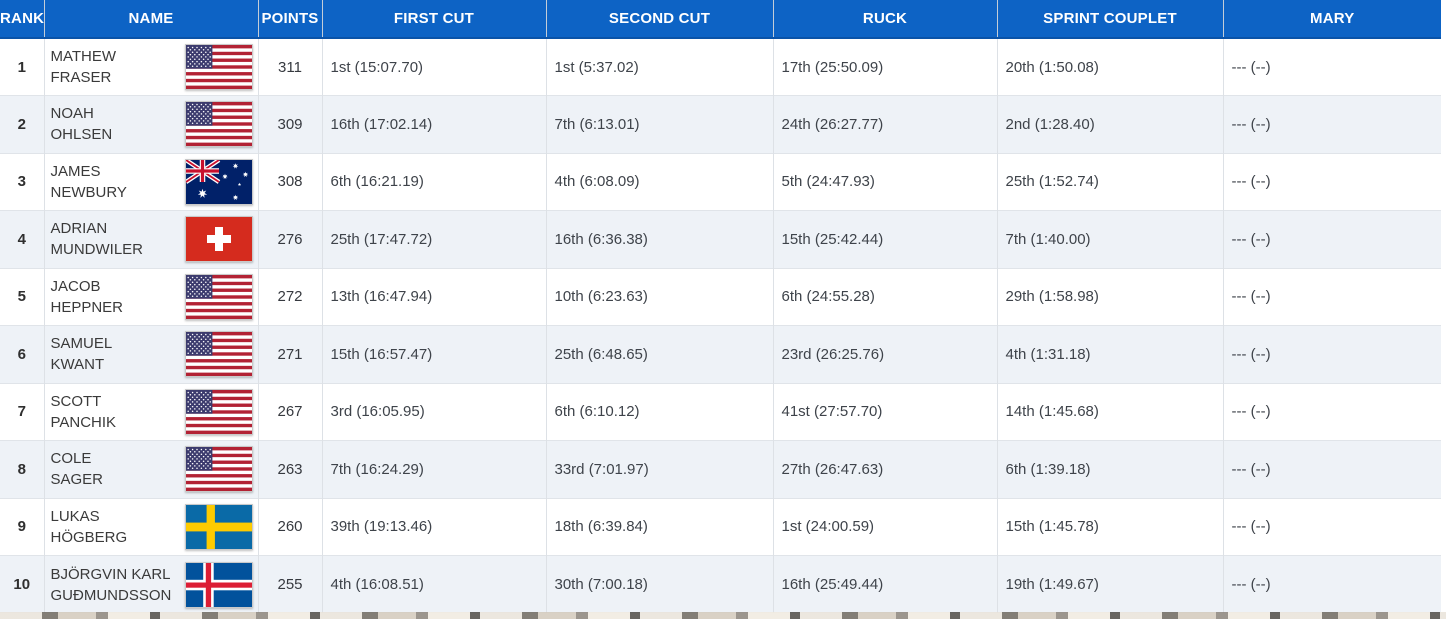  Describe the element at coordinates (289, 239) in the screenshot. I see `points-cell: 276` at that location.